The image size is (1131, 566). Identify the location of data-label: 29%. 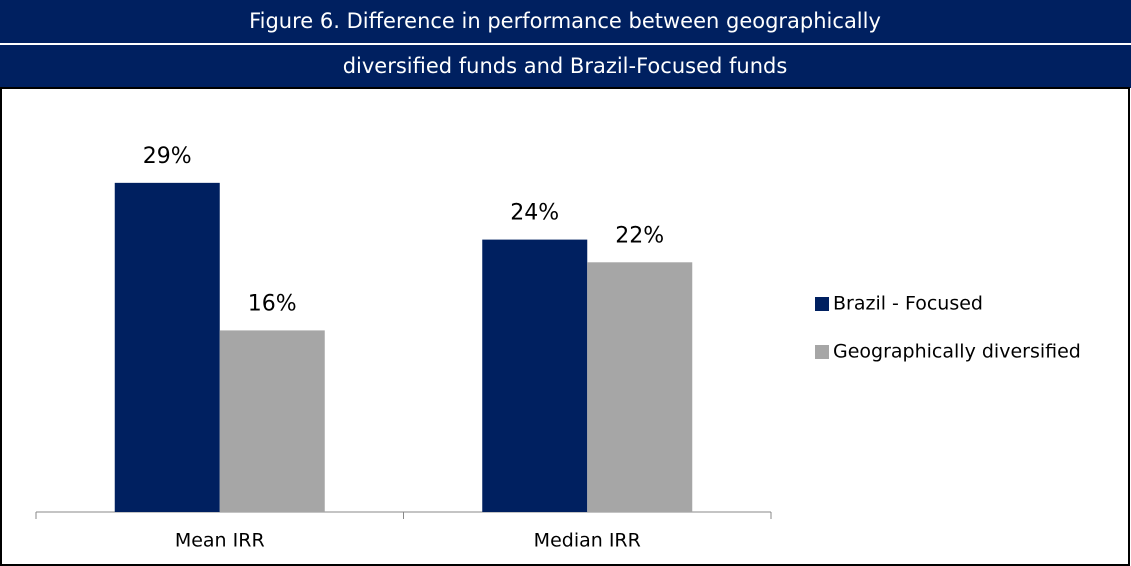
(167, 156).